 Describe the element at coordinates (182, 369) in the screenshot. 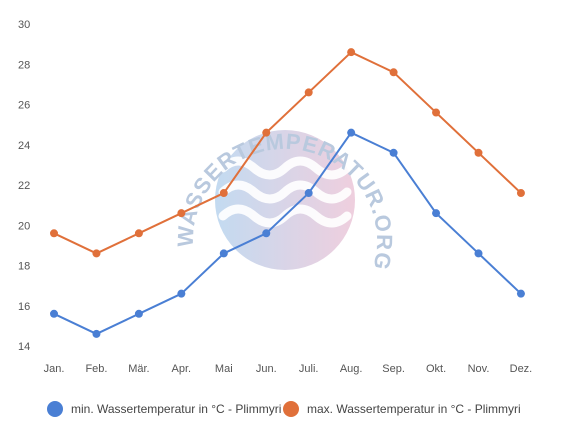

I see `x-tick-label: Apr.` at that location.